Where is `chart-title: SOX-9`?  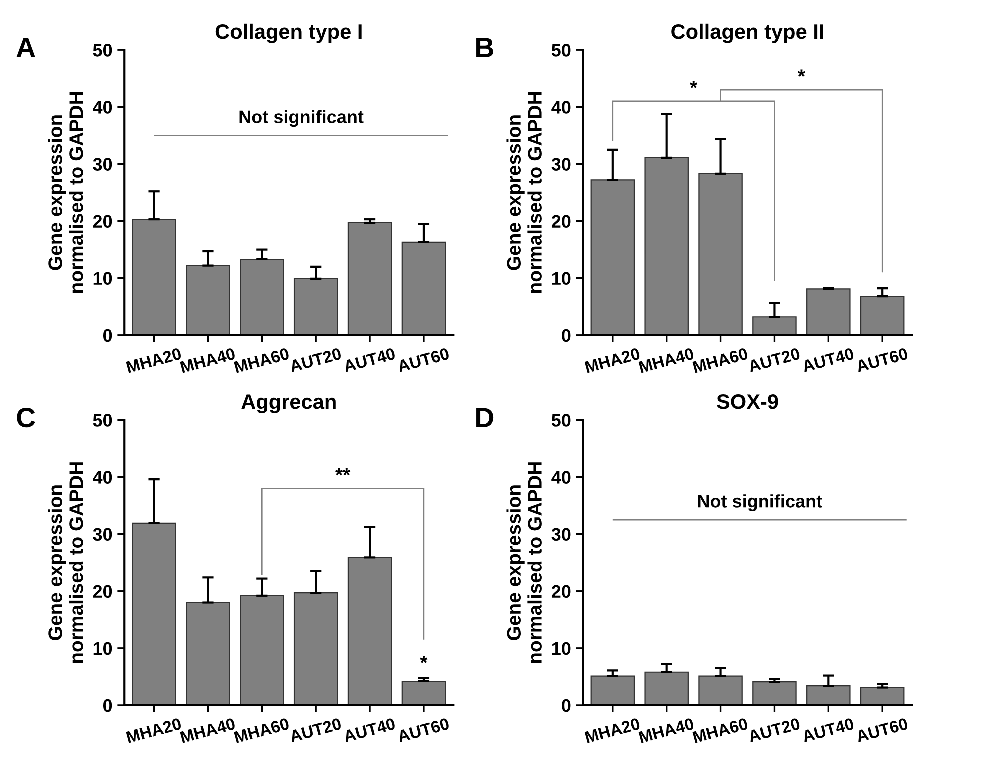
chart-title: SOX-9 is located at coordinates (747, 402).